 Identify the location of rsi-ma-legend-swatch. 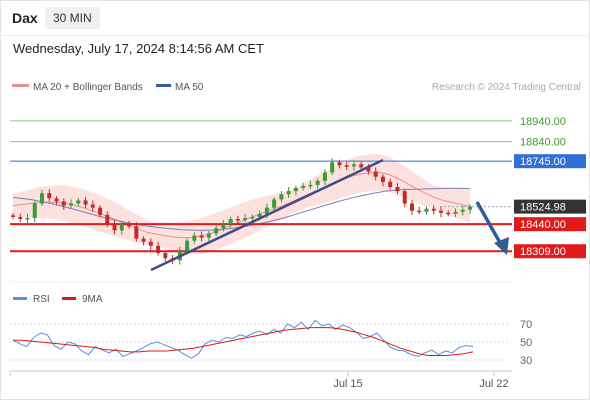
(69, 298).